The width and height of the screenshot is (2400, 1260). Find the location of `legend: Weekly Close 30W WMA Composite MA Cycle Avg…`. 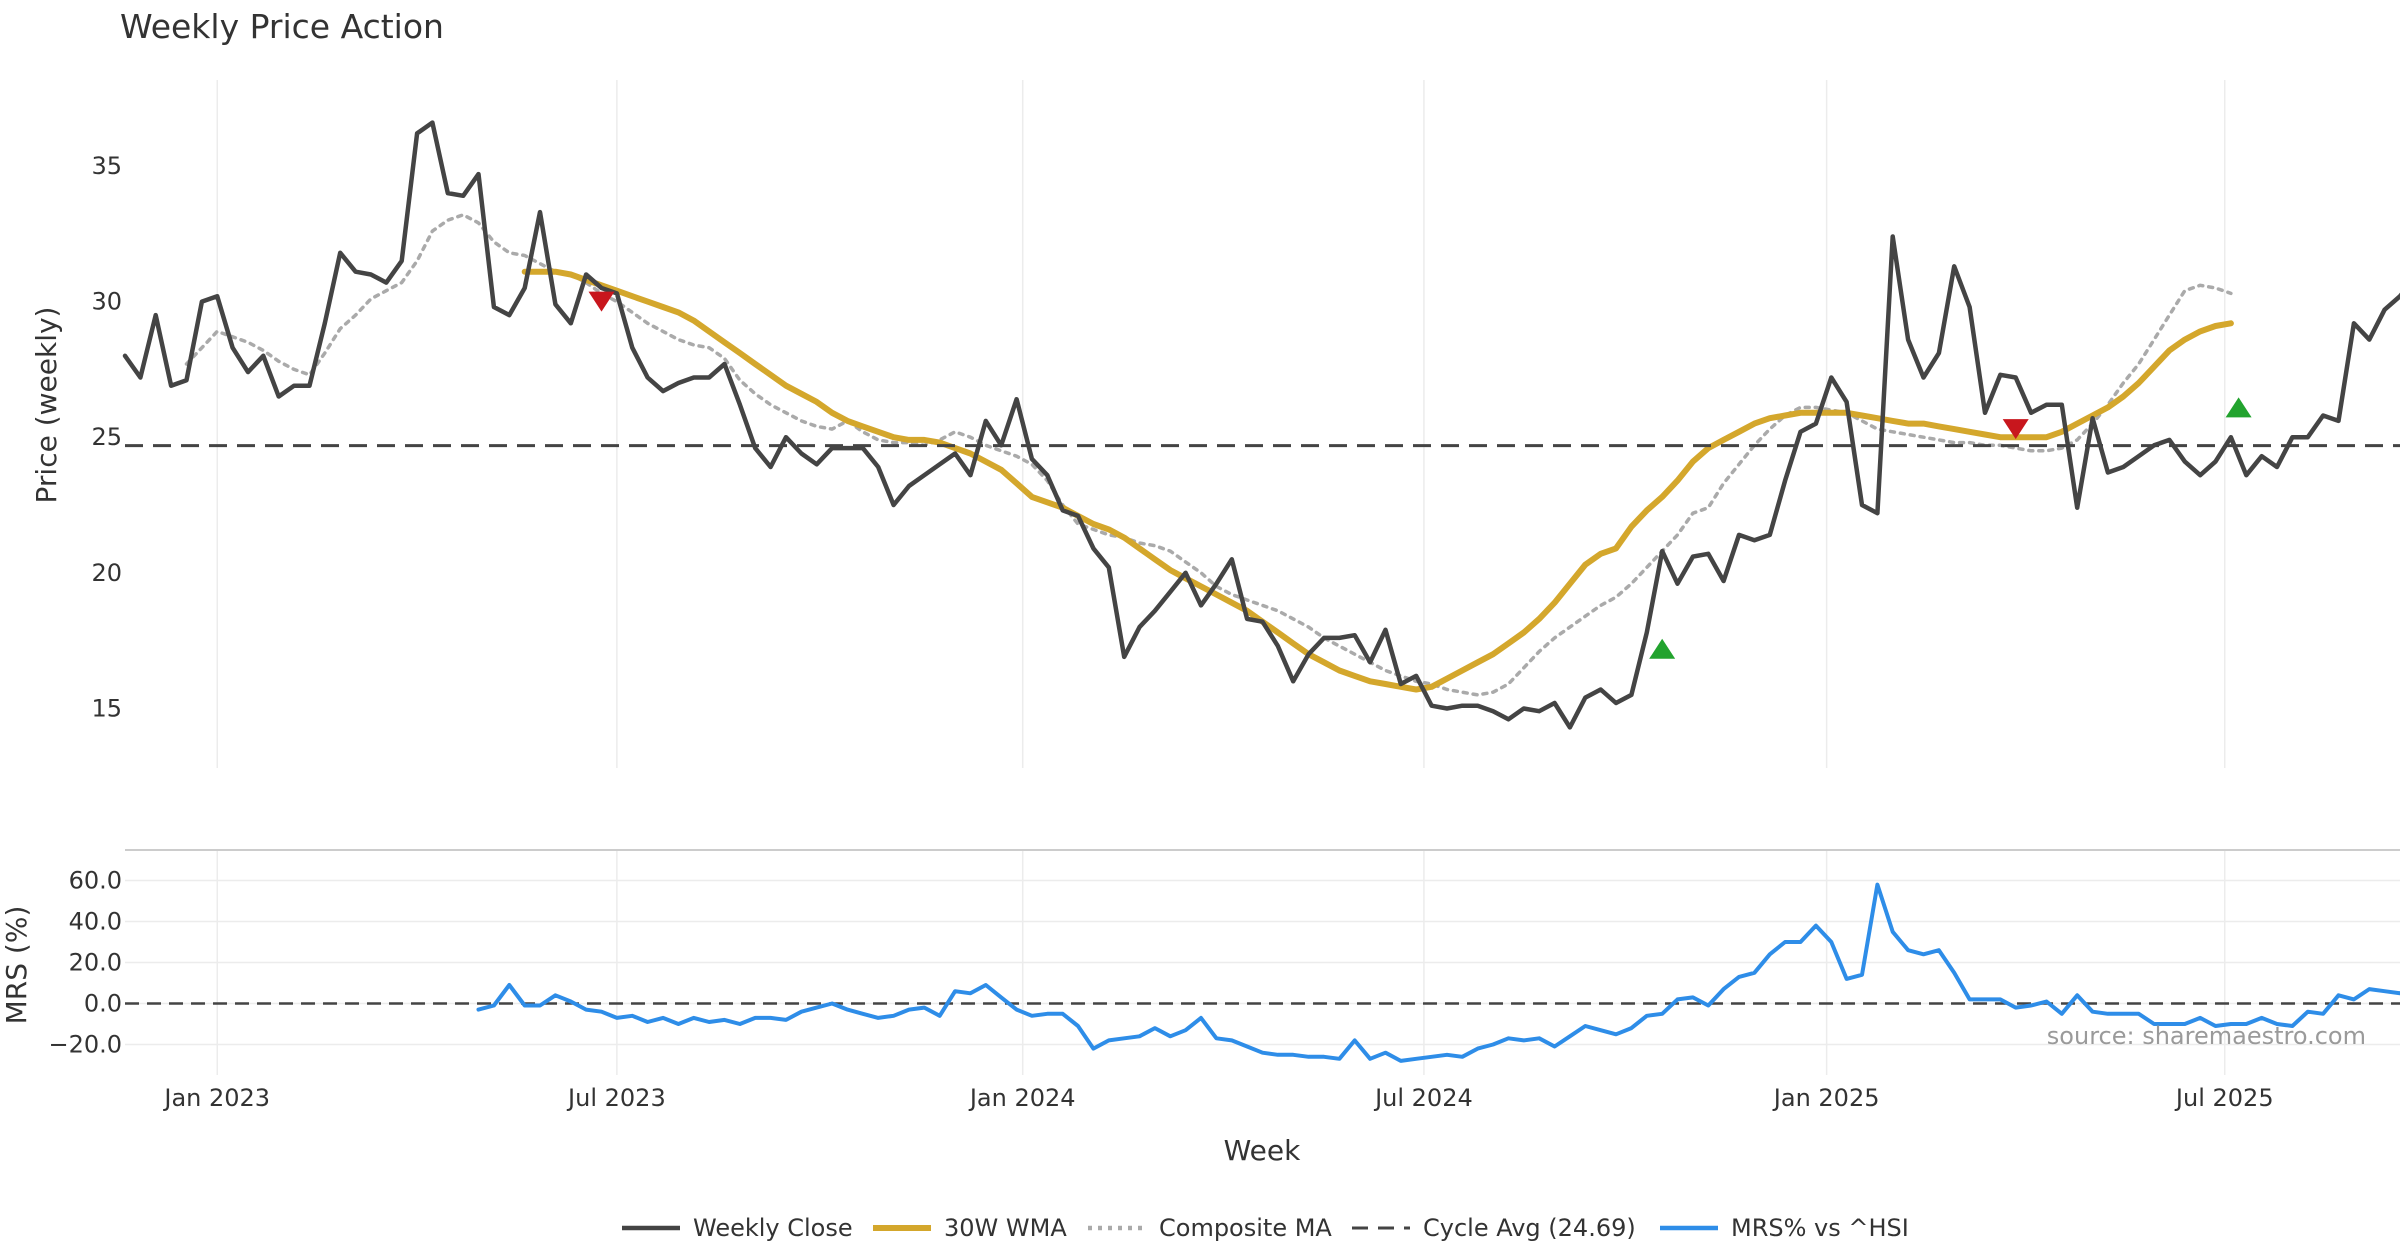

legend: Weekly Close 30W WMA Composite MA Cycle Avg… is located at coordinates (1265, 1228).